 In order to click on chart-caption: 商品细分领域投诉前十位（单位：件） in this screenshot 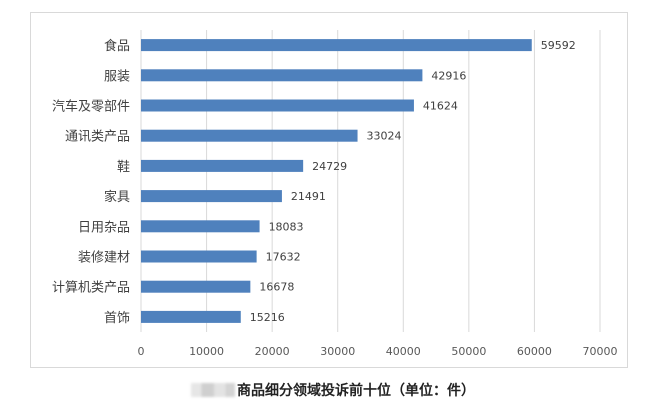, I will do `click(333, 390)`.